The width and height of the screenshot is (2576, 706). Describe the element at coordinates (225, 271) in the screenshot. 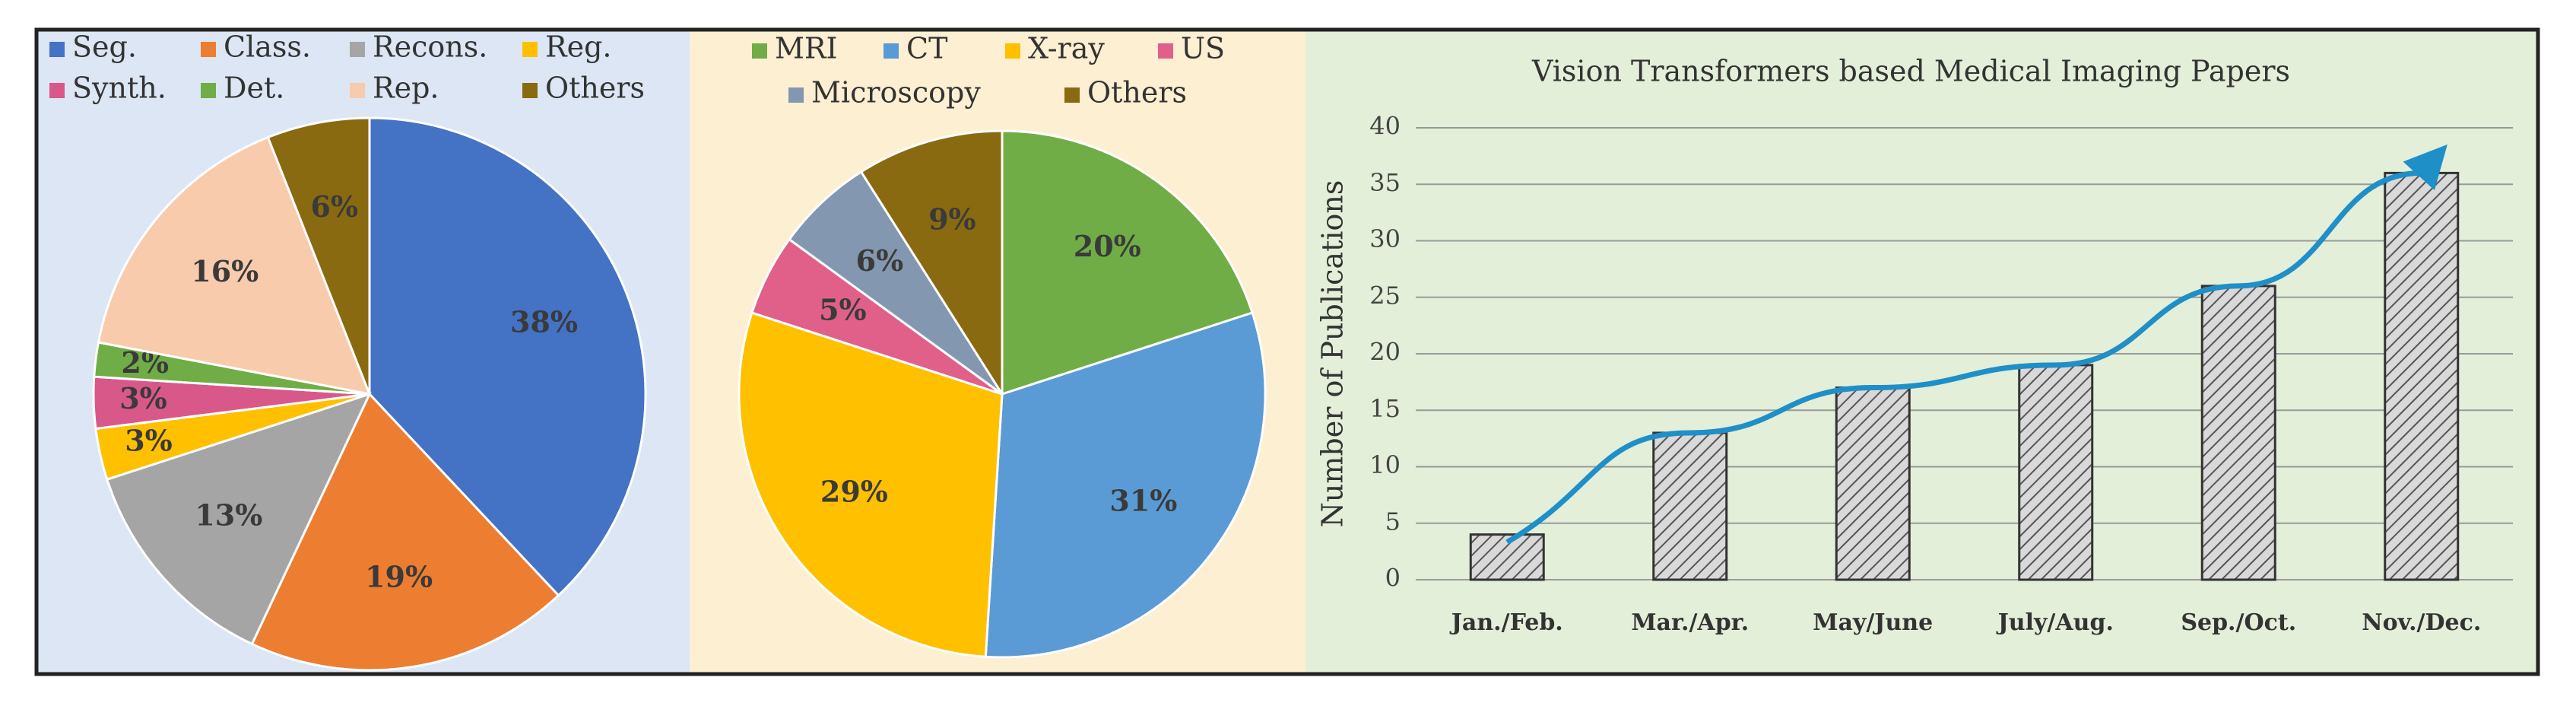

I see `slice-label: 16%` at that location.